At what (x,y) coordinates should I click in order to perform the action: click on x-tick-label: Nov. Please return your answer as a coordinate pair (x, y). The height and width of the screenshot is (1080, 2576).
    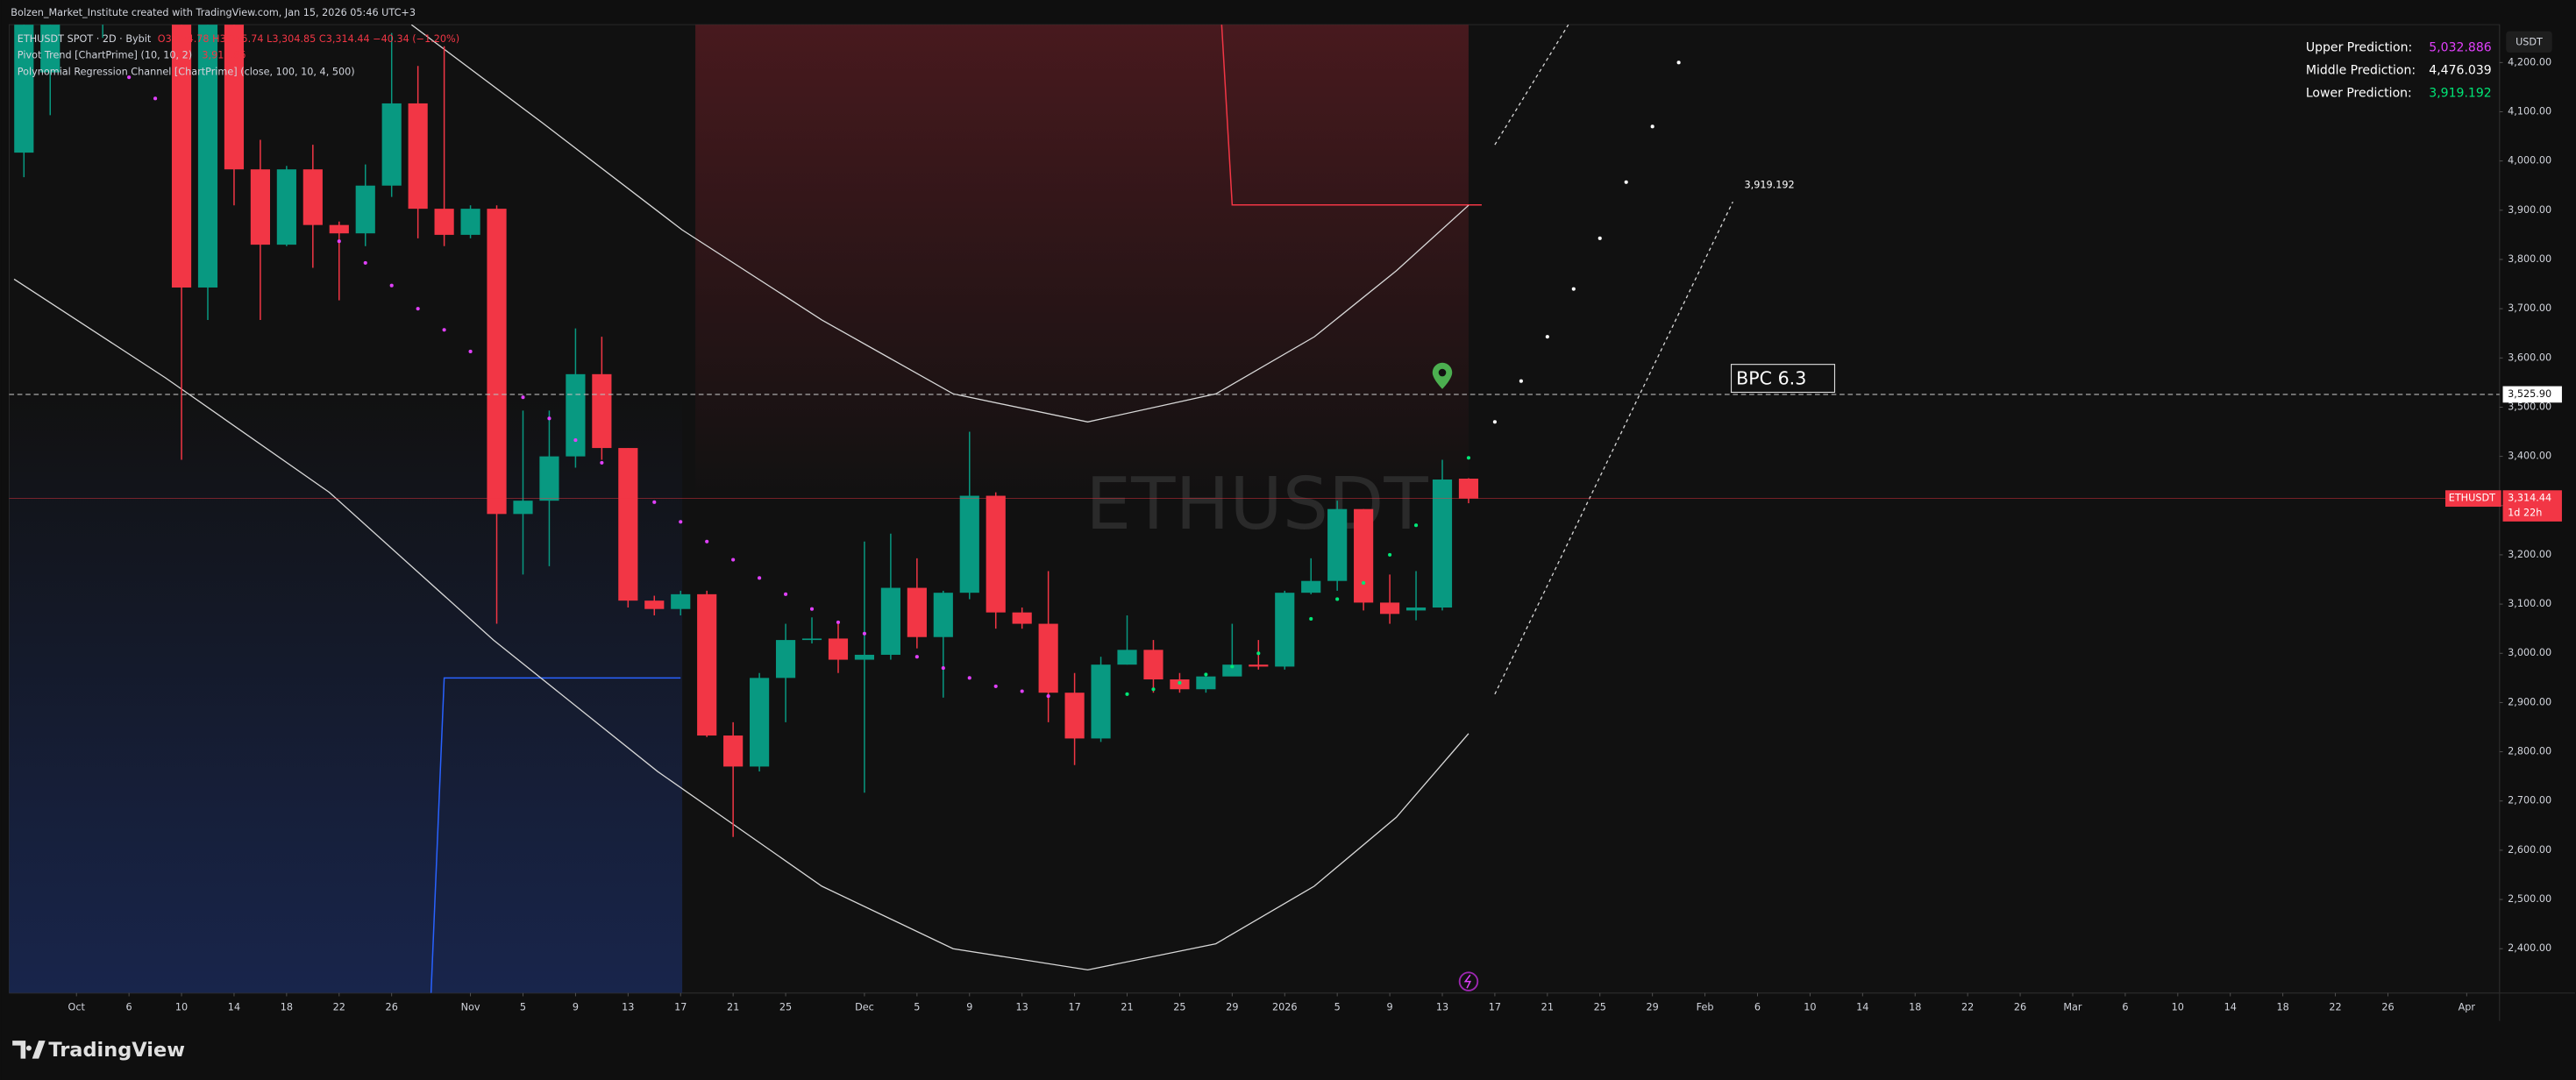
    Looking at the image, I should click on (470, 1007).